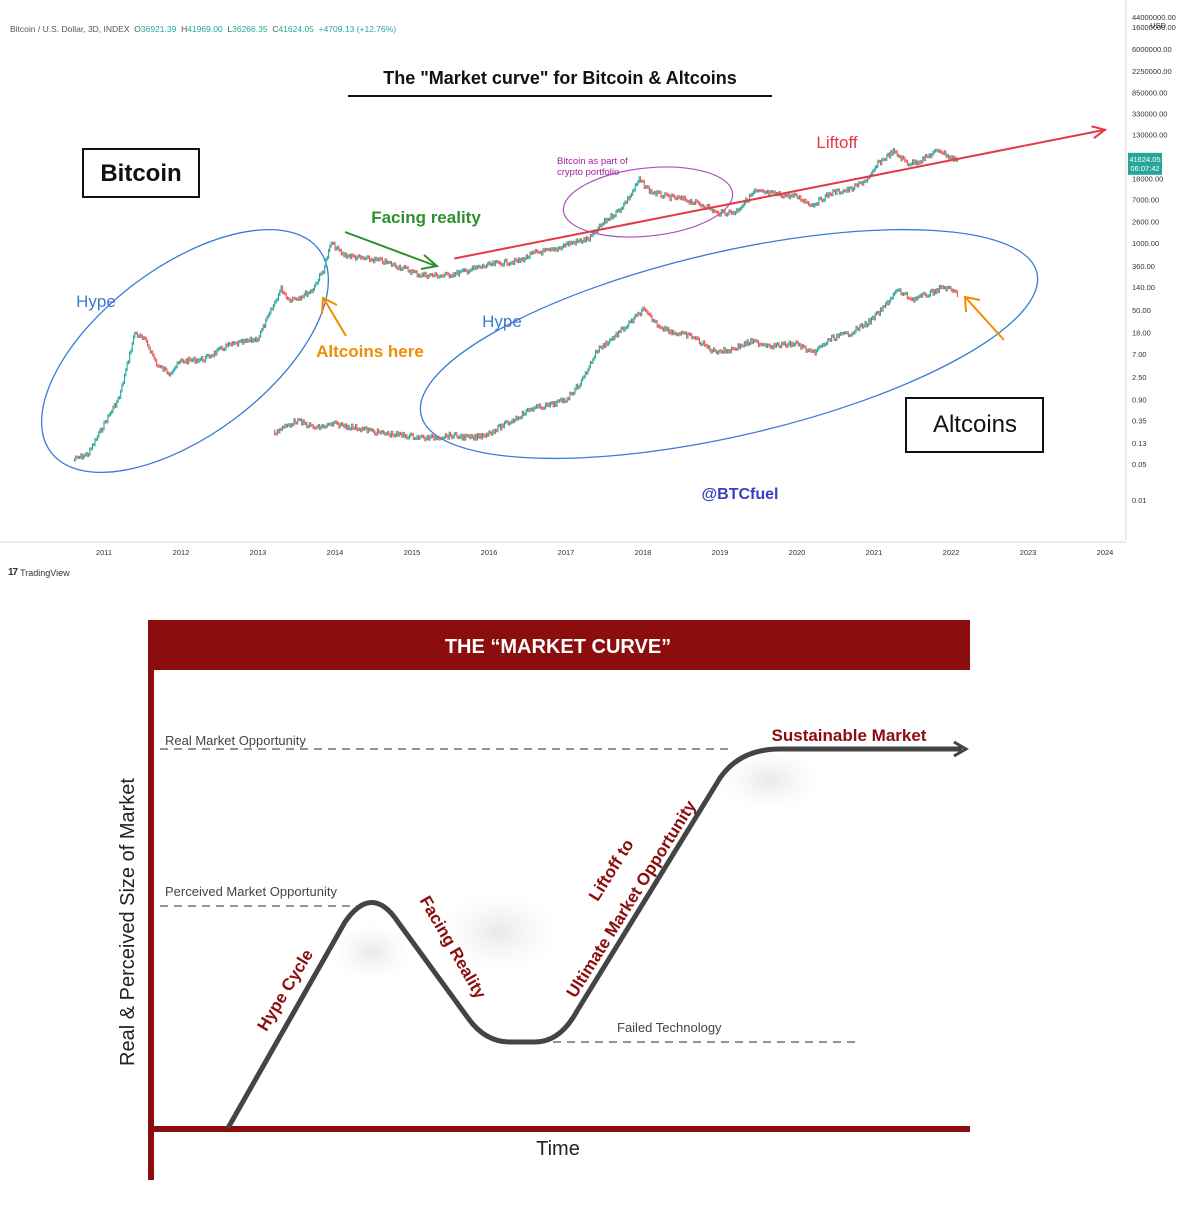 The height and width of the screenshot is (1205, 1192). What do you see at coordinates (184, 29) in the screenshot?
I see `high-label: H` at bounding box center [184, 29].